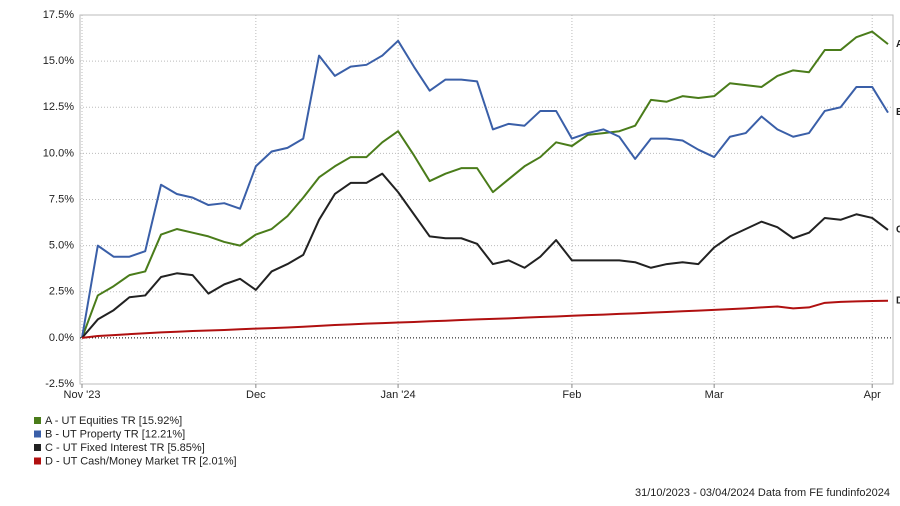  Describe the element at coordinates (898, 44) in the screenshot. I see `end-label: A` at that location.